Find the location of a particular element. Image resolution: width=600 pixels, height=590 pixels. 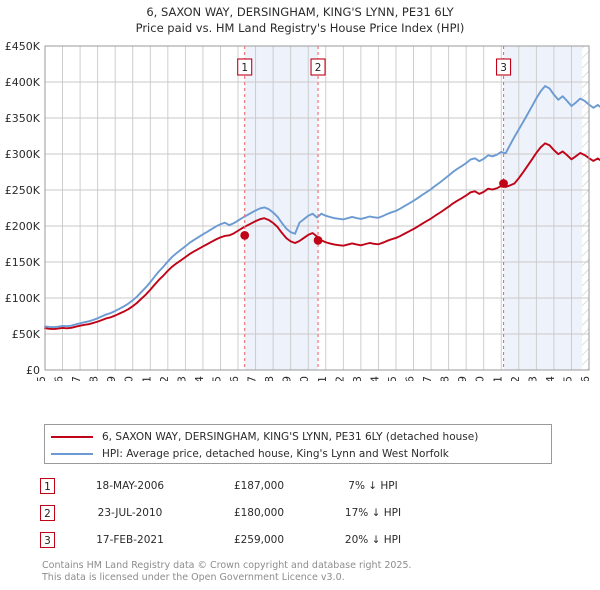

table-row: 1 18-MAY-2006 £187,000 7% ↓ HPI is located at coordinates (250, 485).